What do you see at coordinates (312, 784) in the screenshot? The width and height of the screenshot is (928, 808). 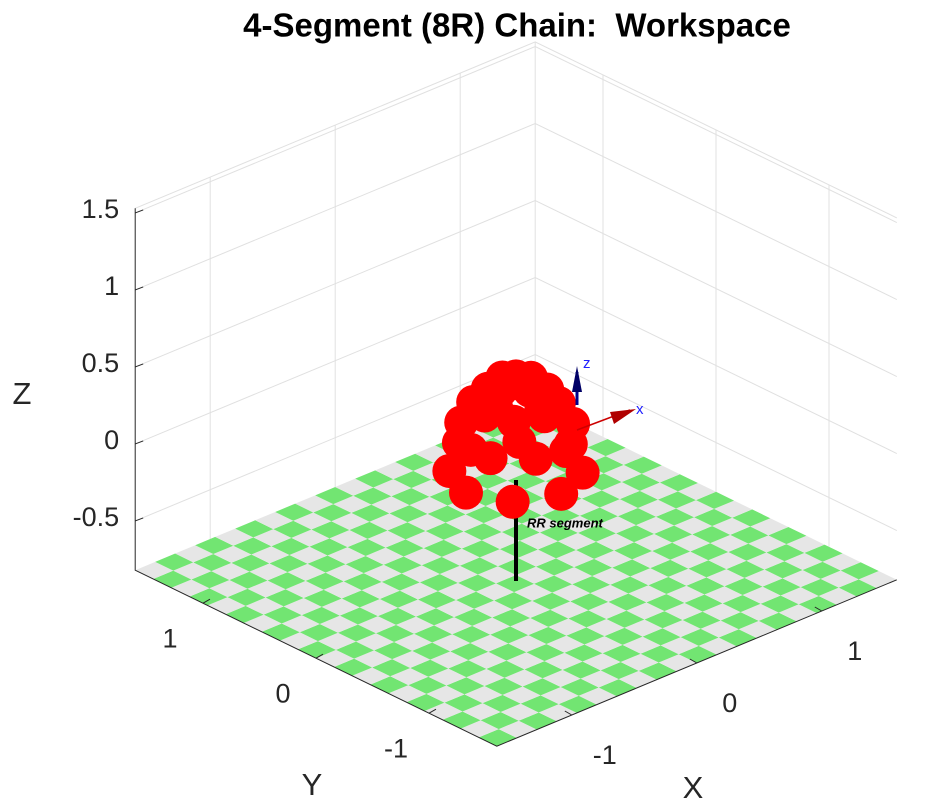 I see `y-axis-label: Y` at bounding box center [312, 784].